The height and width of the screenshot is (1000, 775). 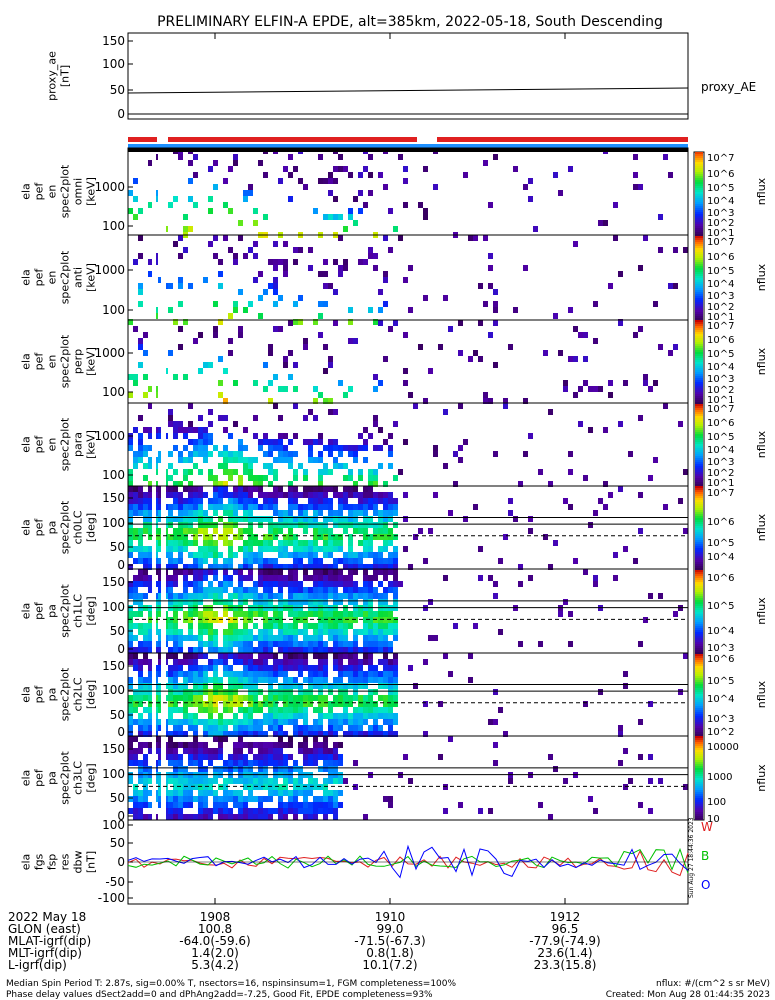 I want to click on y-axis-label-line: pa, so click(x=52, y=778).